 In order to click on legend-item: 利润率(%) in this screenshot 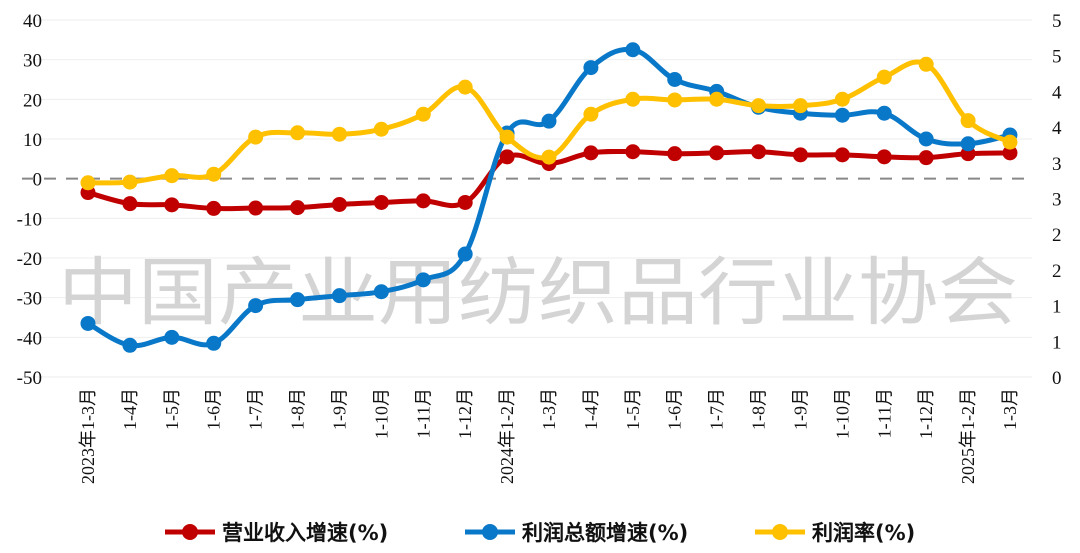, I will do `click(835, 533)`.